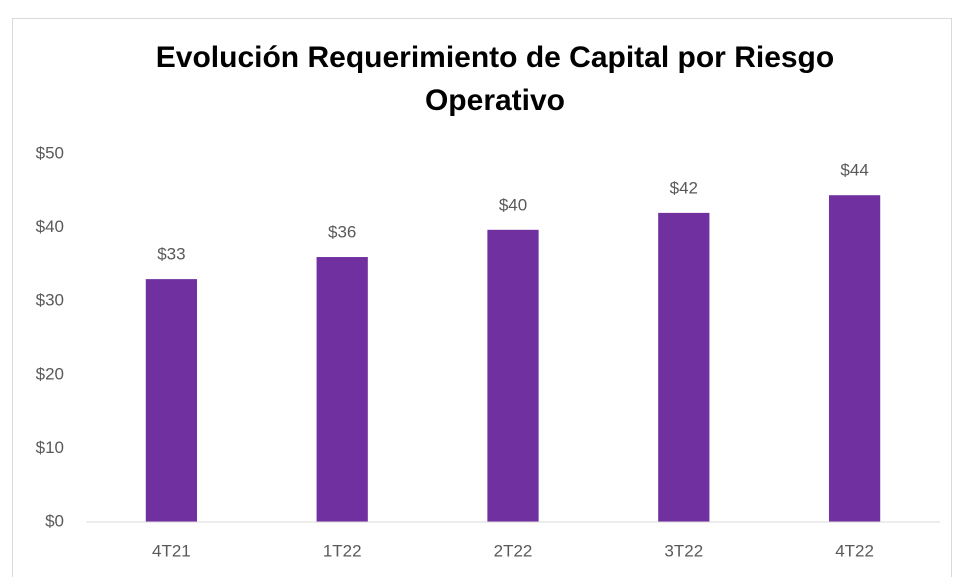  What do you see at coordinates (50, 373) in the screenshot?
I see `y-tick-label: $20` at bounding box center [50, 373].